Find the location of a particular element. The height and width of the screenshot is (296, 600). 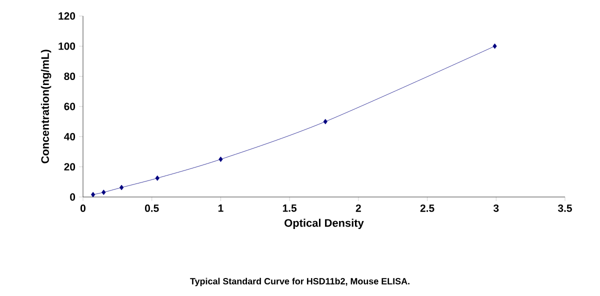

y-tick-label: 20 is located at coordinates (70, 167).